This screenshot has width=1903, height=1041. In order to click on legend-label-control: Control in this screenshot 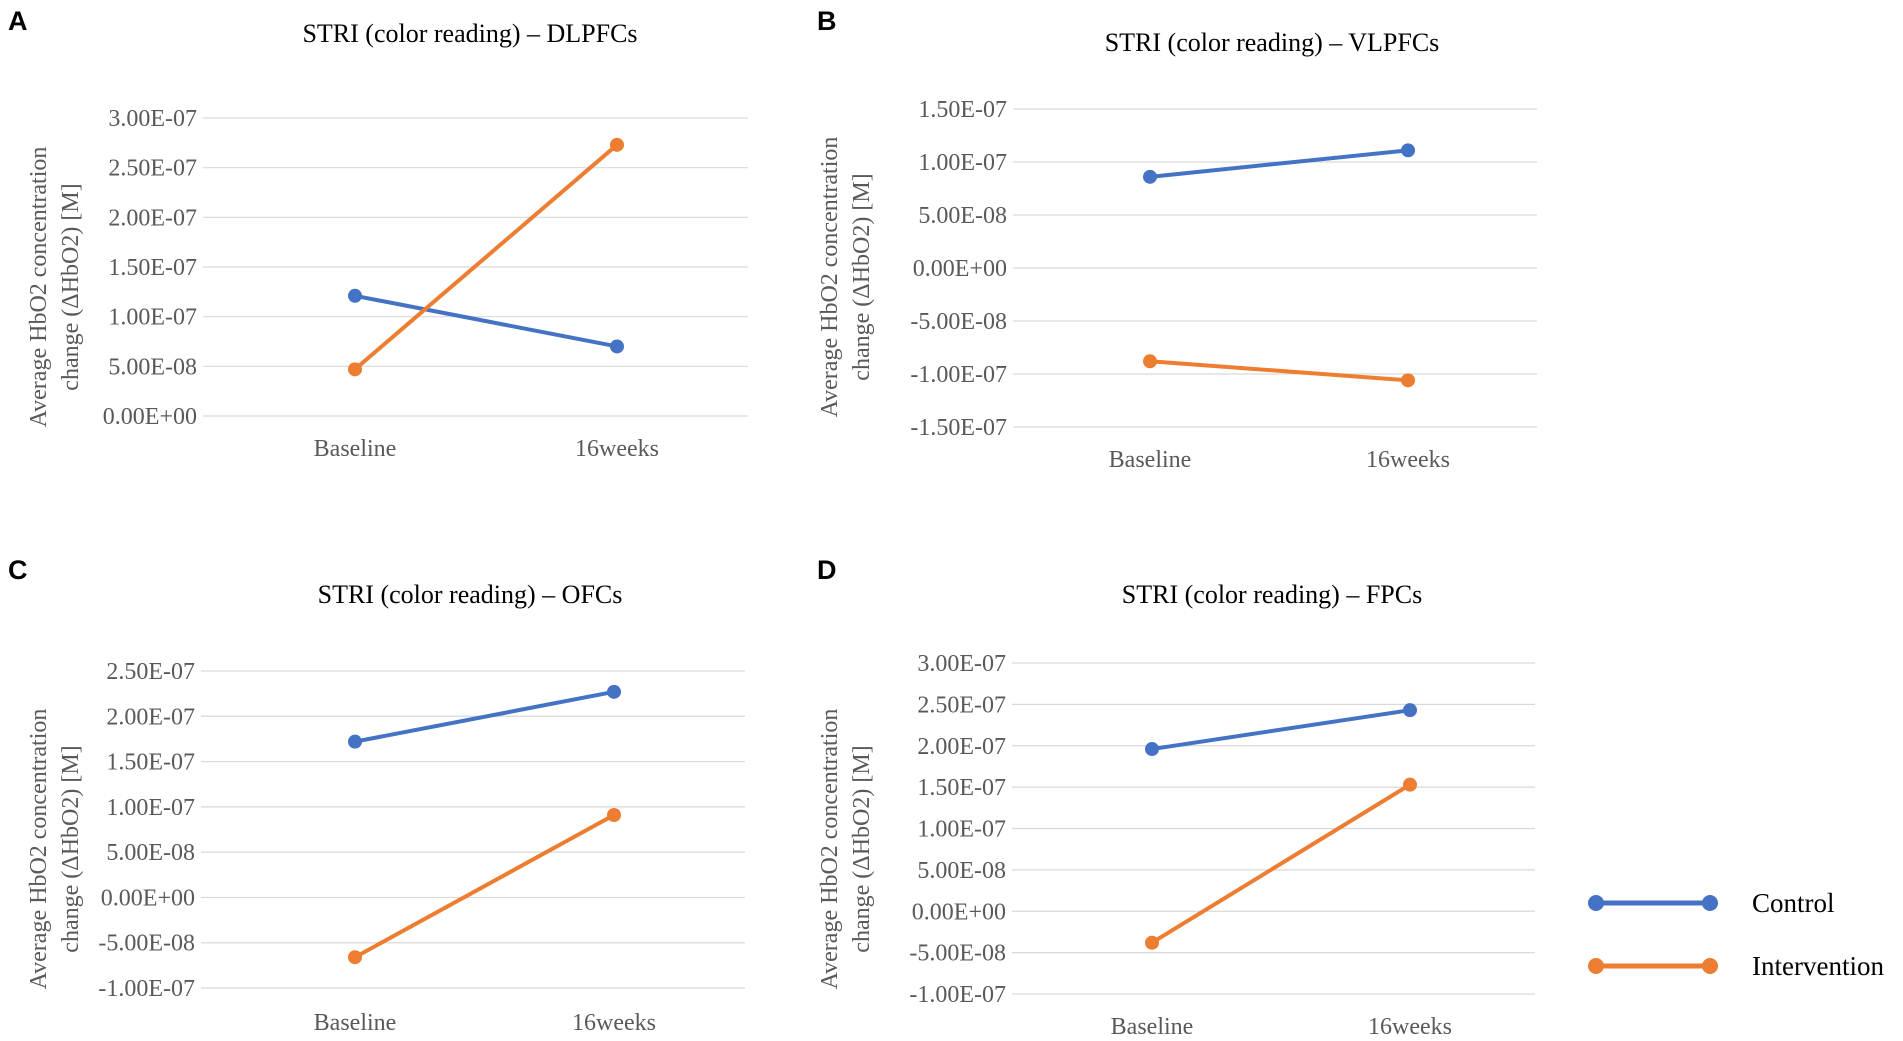, I will do `click(1793, 903)`.